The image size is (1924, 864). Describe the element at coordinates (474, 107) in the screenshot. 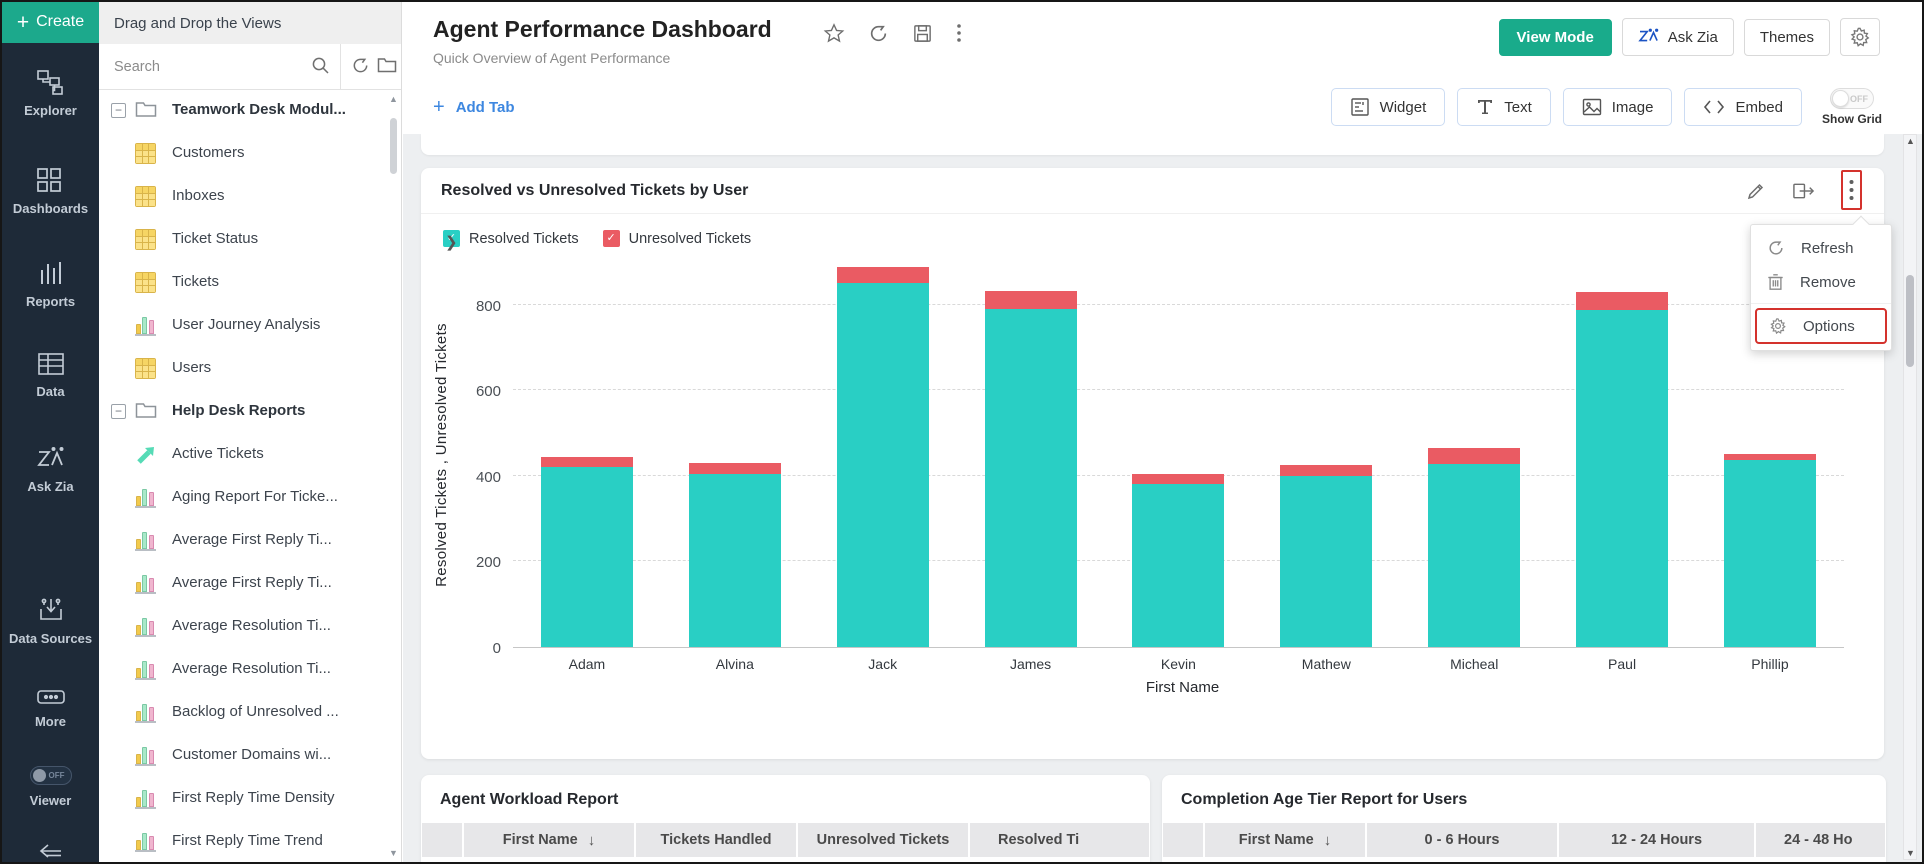

I see `add-tab-button: + Add Tab` at that location.